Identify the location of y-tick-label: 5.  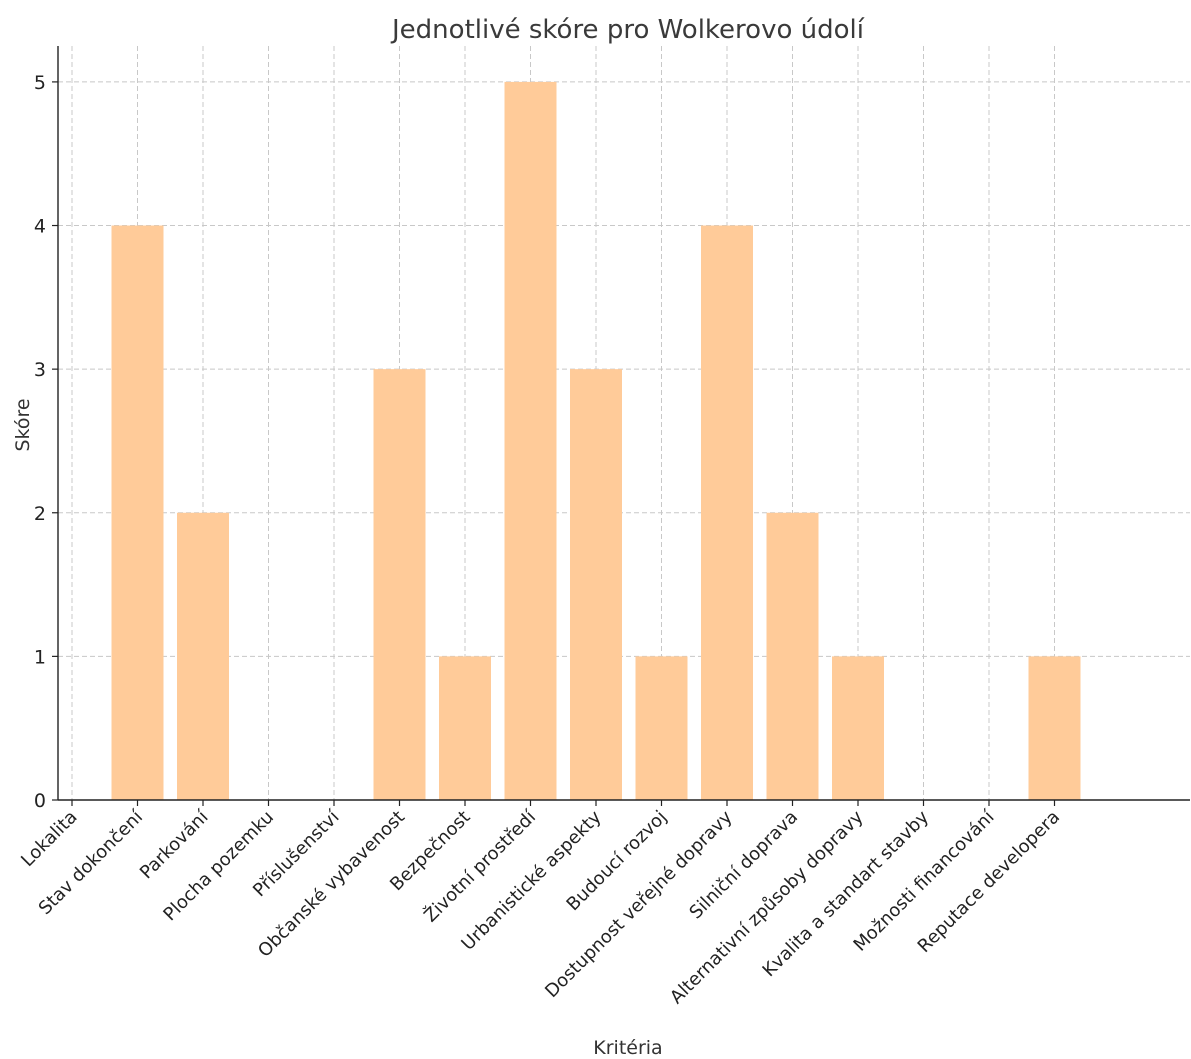
(40, 83).